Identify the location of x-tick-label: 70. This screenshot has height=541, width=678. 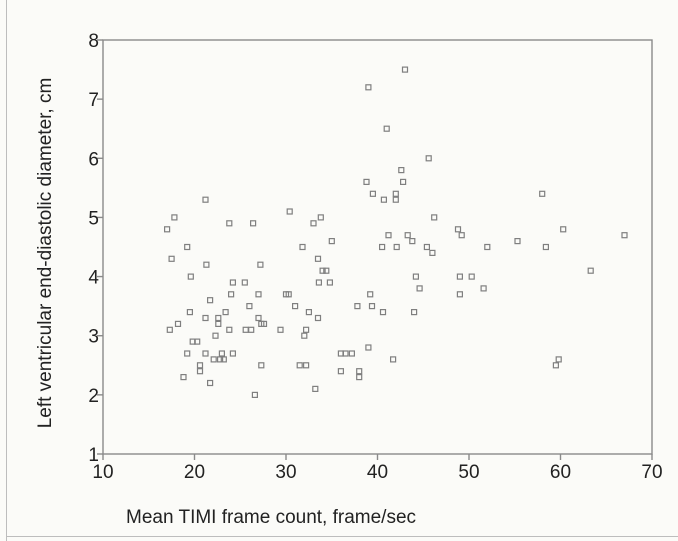
(651, 472).